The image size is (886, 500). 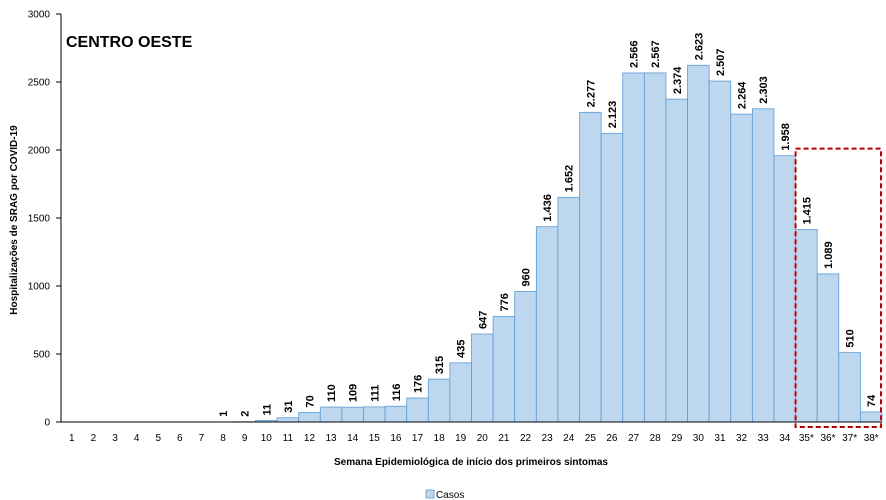 What do you see at coordinates (570, 179) in the screenshot?
I see `data-label: 1.652` at bounding box center [570, 179].